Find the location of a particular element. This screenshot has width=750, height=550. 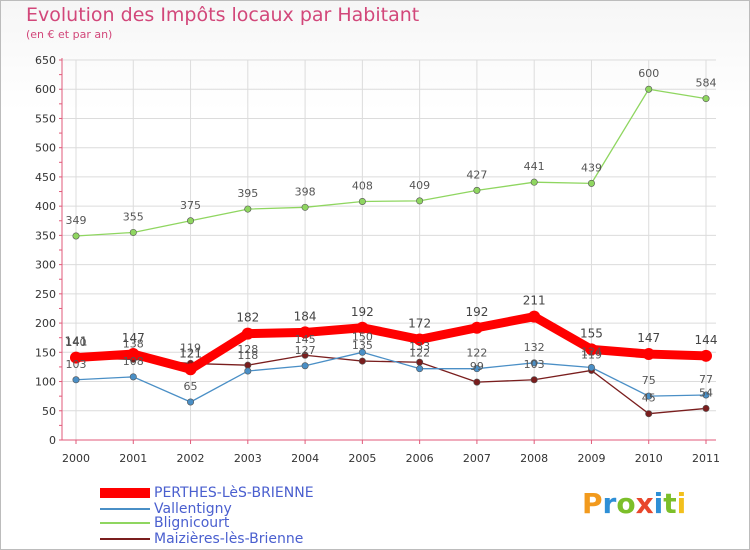

data-label: 355 is located at coordinates (133, 216).